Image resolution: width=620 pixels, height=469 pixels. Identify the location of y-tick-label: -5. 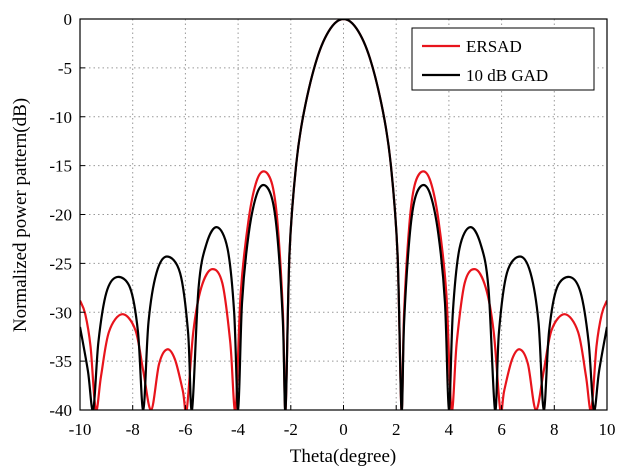
(65, 68).